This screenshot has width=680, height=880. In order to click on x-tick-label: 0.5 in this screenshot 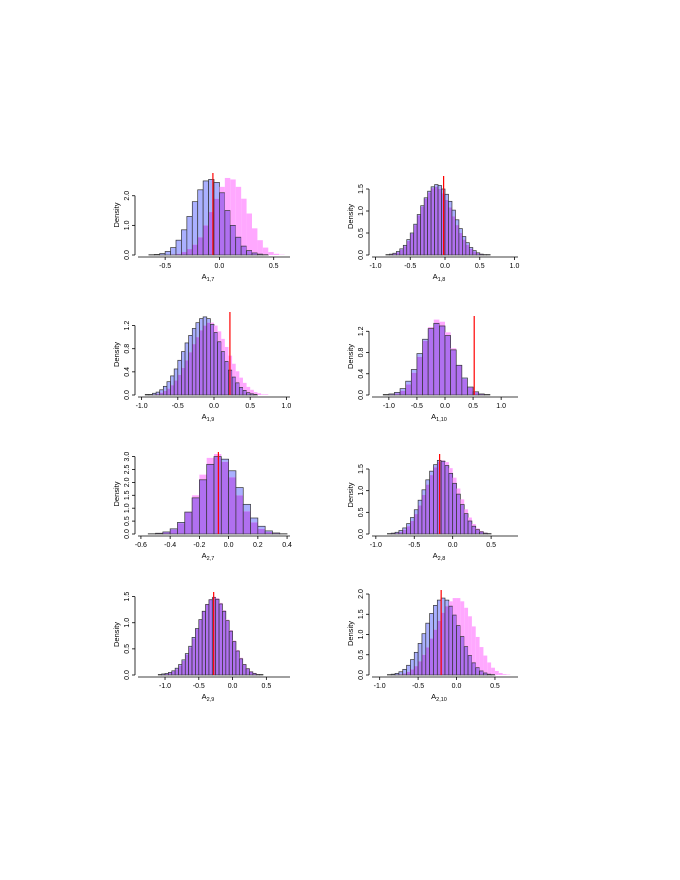, I will do `click(491, 545)`.